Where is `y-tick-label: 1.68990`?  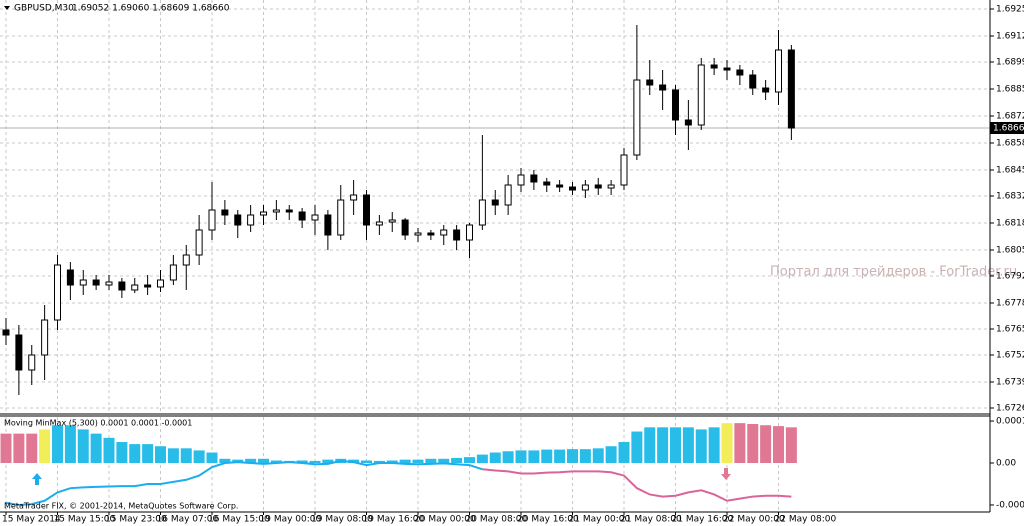
y-tick-label: 1.68990 is located at coordinates (1010, 63).